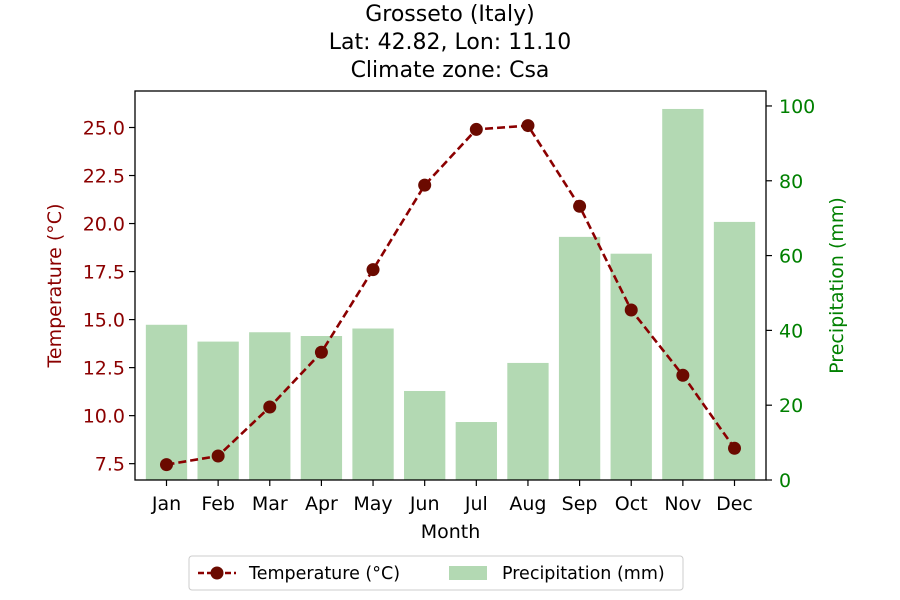 The height and width of the screenshot is (600, 900). I want to click on temperature-point-jun, so click(425, 185).